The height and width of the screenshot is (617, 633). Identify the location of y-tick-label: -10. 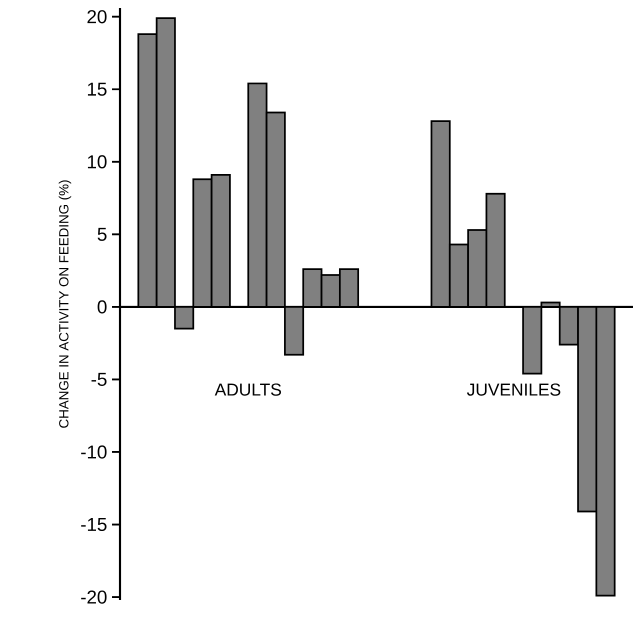
(94, 452).